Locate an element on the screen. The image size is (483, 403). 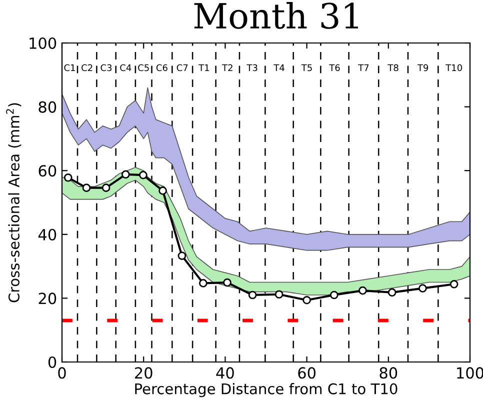
annotation: C3 is located at coordinates (106, 68).